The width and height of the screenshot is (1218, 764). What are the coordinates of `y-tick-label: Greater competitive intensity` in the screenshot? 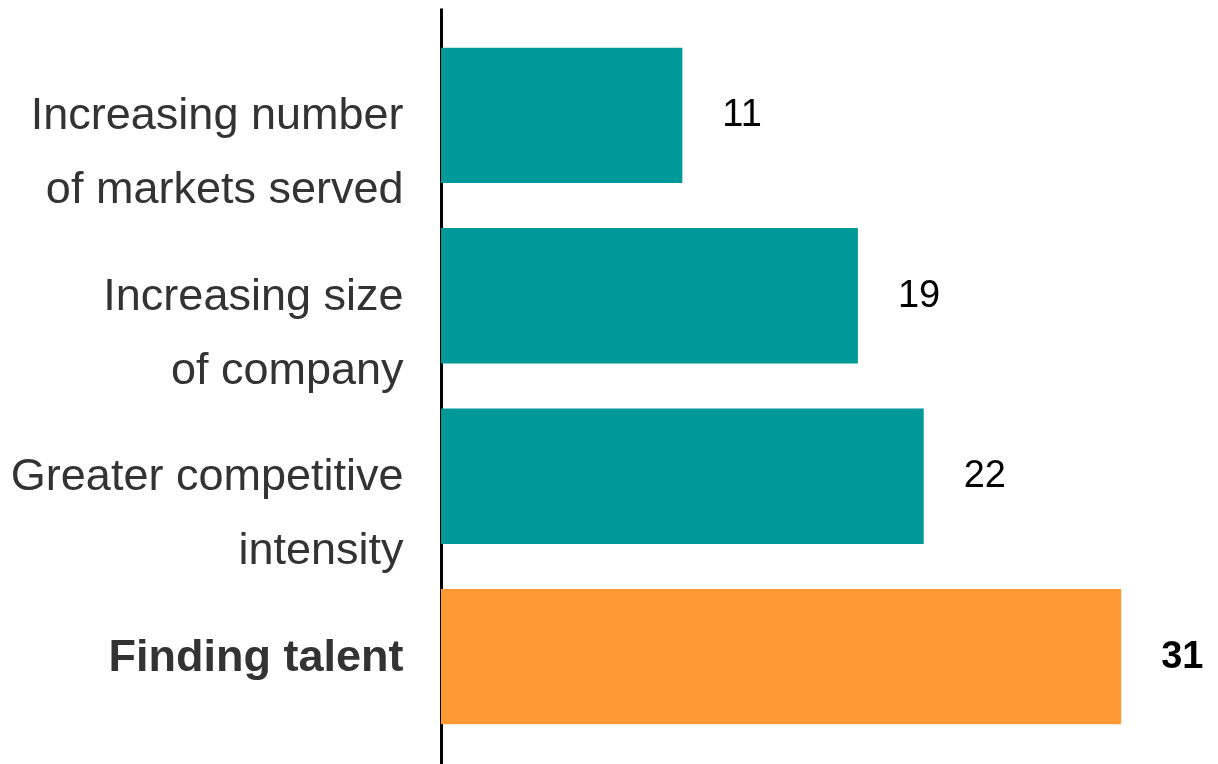 It's located at (207, 512).